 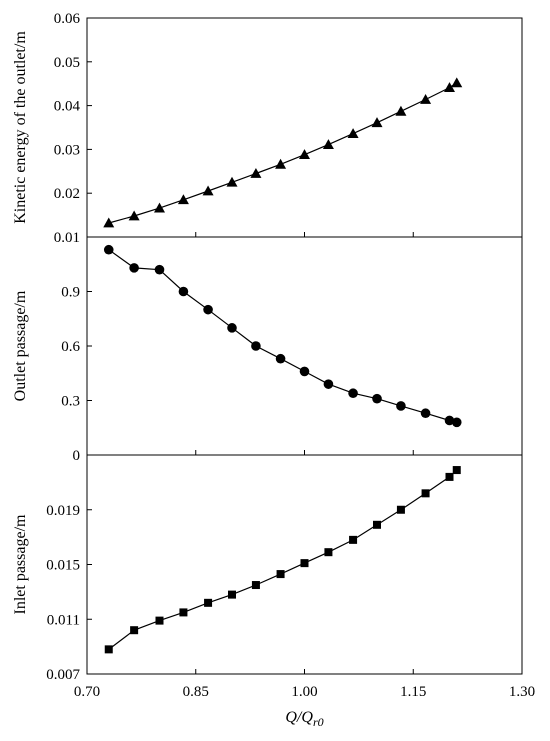 I want to click on x-tick-label: 0.70, so click(x=87, y=692).